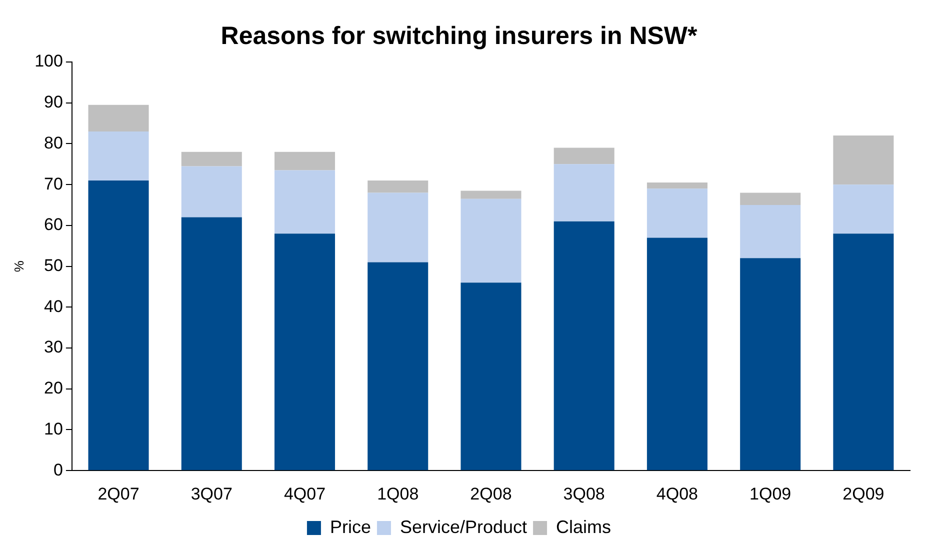  I want to click on y-tick-label: 60, so click(53, 224).